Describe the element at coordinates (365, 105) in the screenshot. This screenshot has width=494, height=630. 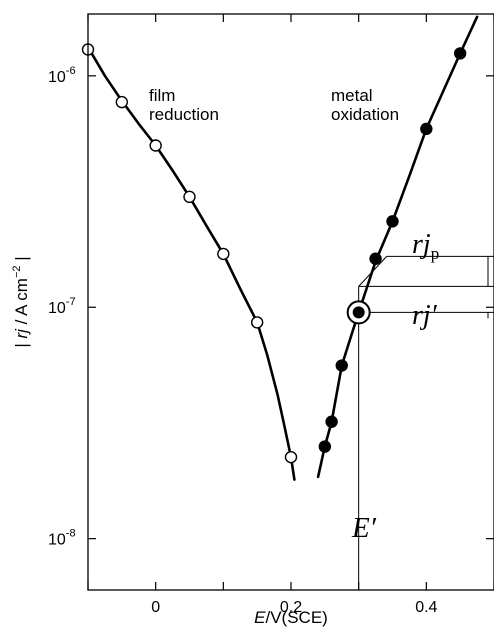
I see `metal-oxidation-label: metal oxidation` at that location.